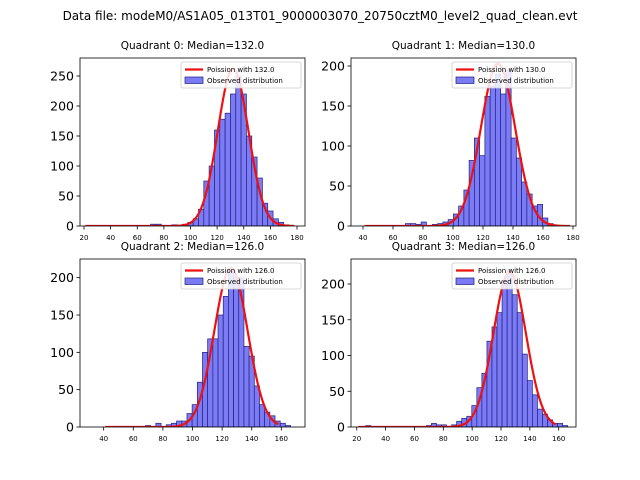 The width and height of the screenshot is (640, 480). I want to click on chart-legend-1: Poission with 130.0 Observed distribution, so click(512, 75).